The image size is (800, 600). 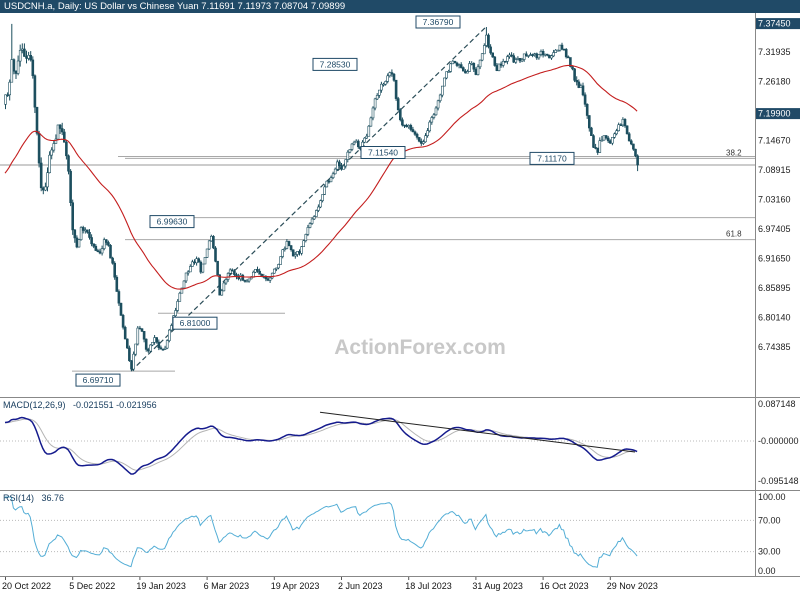 I want to click on y-axis-label: 6.85895, so click(x=774, y=288).